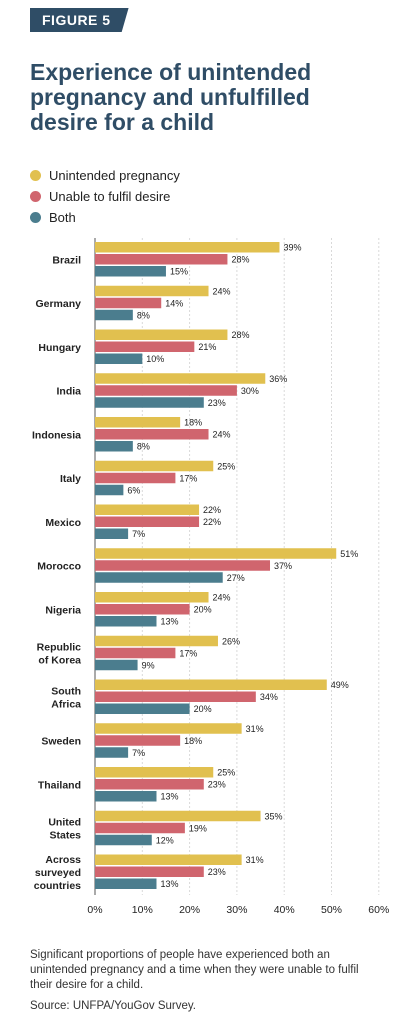  I want to click on category-label: Nigeria, so click(63, 610).